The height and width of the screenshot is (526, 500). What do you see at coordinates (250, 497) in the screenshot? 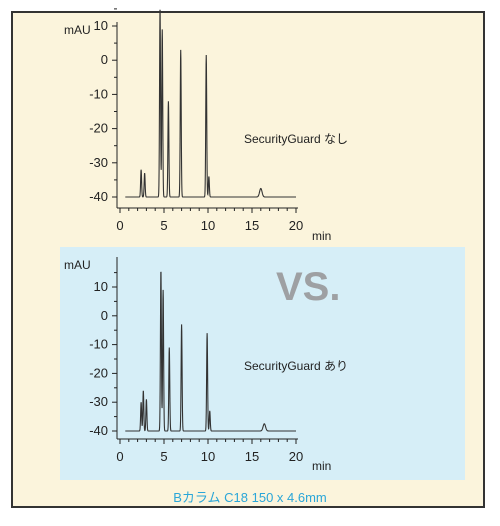
I see `column-caption: Bカラム C18 150 x 4.6mm` at bounding box center [250, 497].